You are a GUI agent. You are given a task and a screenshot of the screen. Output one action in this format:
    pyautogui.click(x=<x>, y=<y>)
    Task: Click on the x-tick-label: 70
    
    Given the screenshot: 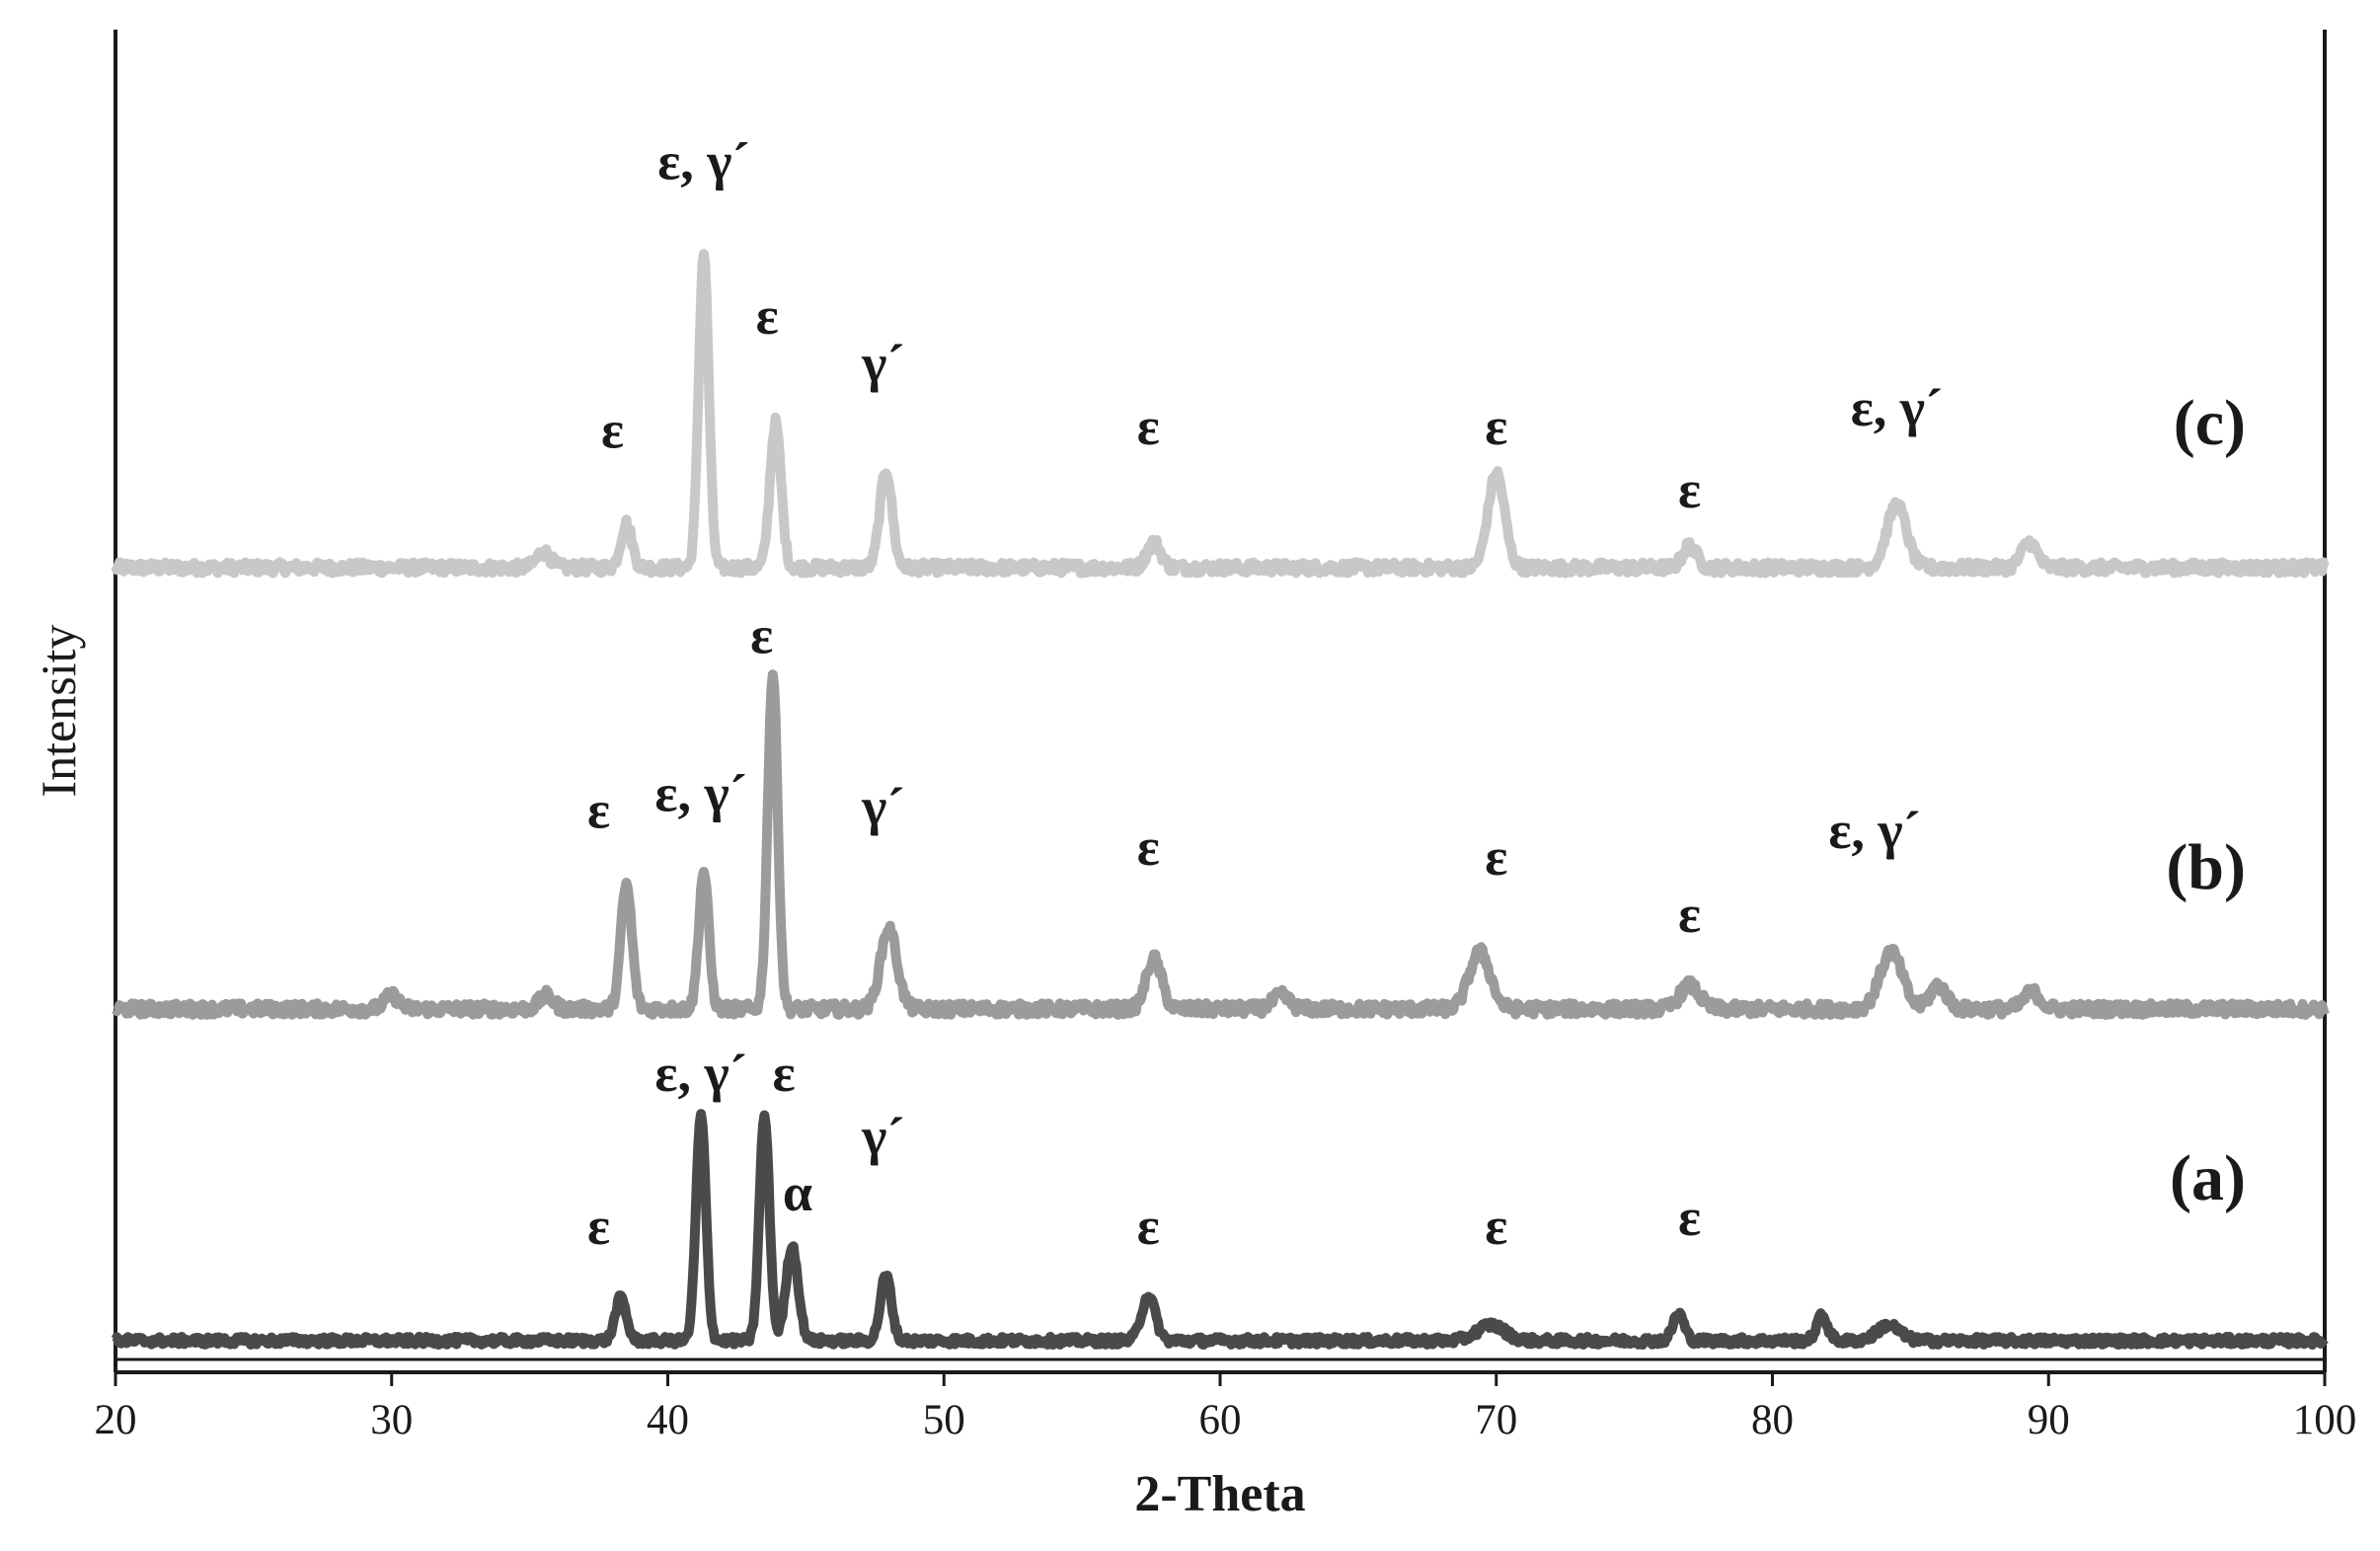 What is the action you would take?
    pyautogui.click(x=1496, y=1420)
    